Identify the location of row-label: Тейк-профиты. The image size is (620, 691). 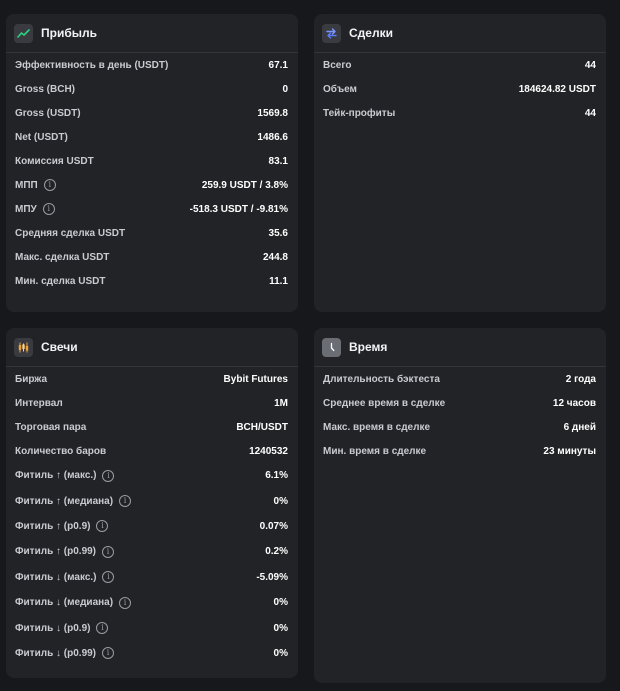
(359, 113).